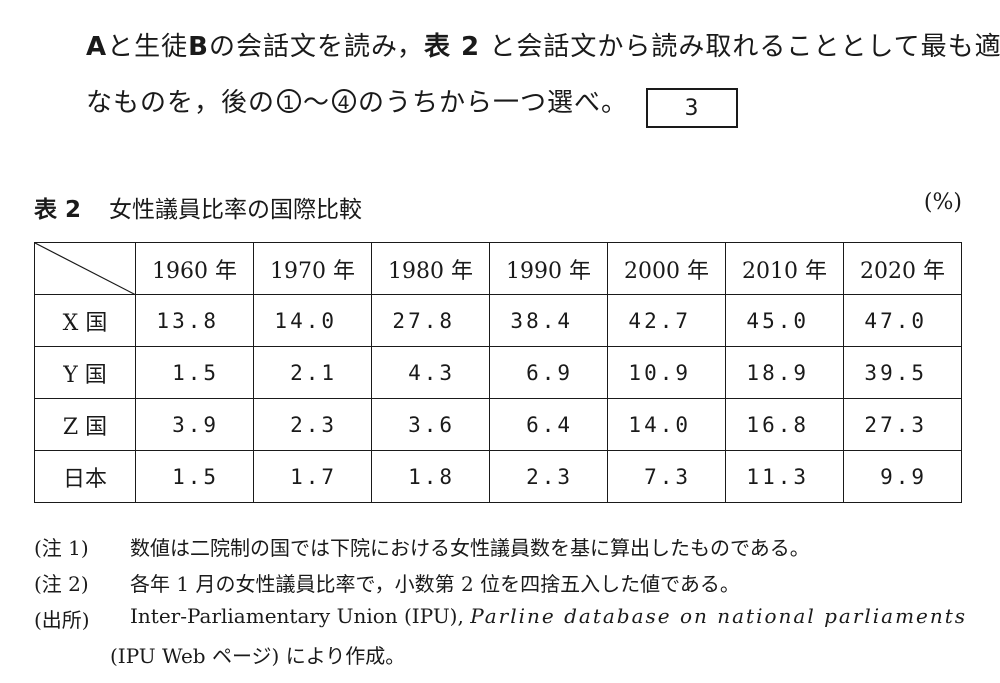 The width and height of the screenshot is (1000, 683). Describe the element at coordinates (548, 268) in the screenshot. I see `column-header: 1990 年` at that location.